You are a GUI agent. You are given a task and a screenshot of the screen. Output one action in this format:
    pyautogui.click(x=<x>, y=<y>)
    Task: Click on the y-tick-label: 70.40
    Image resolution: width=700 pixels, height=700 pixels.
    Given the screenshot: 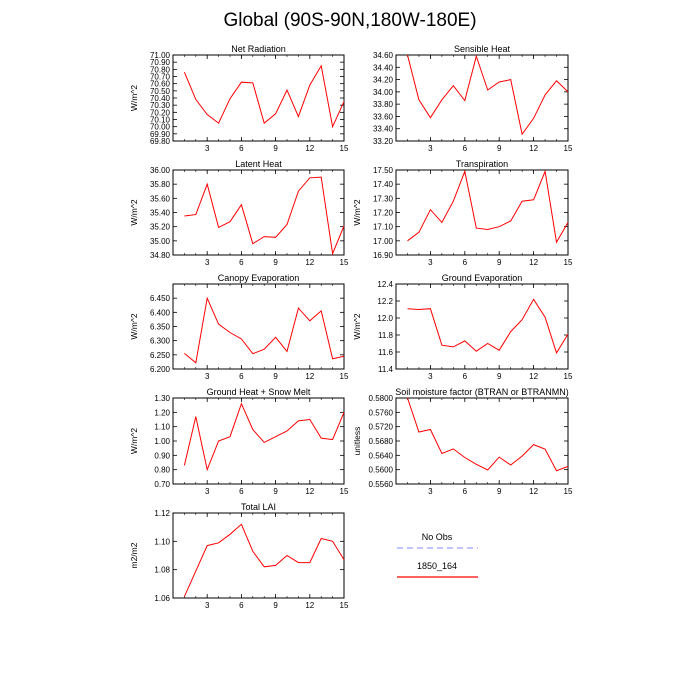 What is the action you would take?
    pyautogui.click(x=160, y=98)
    